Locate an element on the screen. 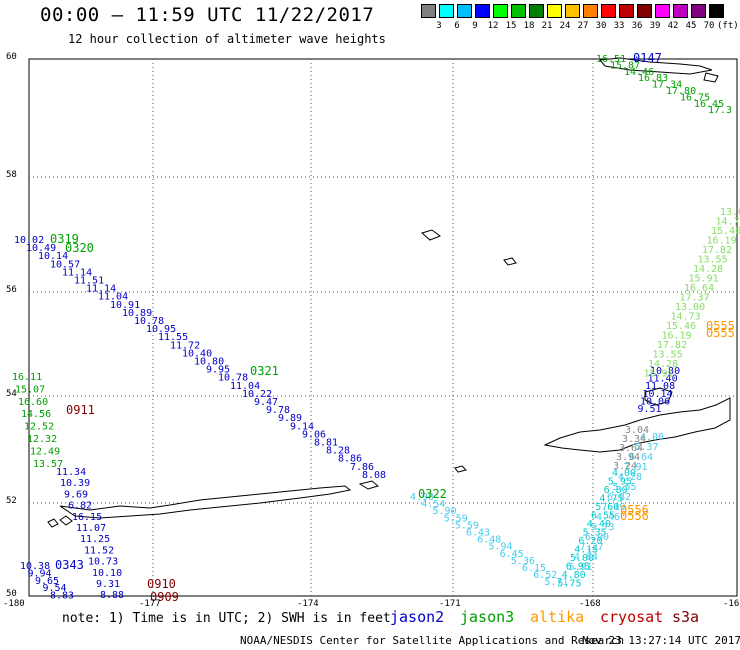 Image resolution: width=740 pixels, height=650 pixels. wave-height-label: 11.72 is located at coordinates (185, 345).